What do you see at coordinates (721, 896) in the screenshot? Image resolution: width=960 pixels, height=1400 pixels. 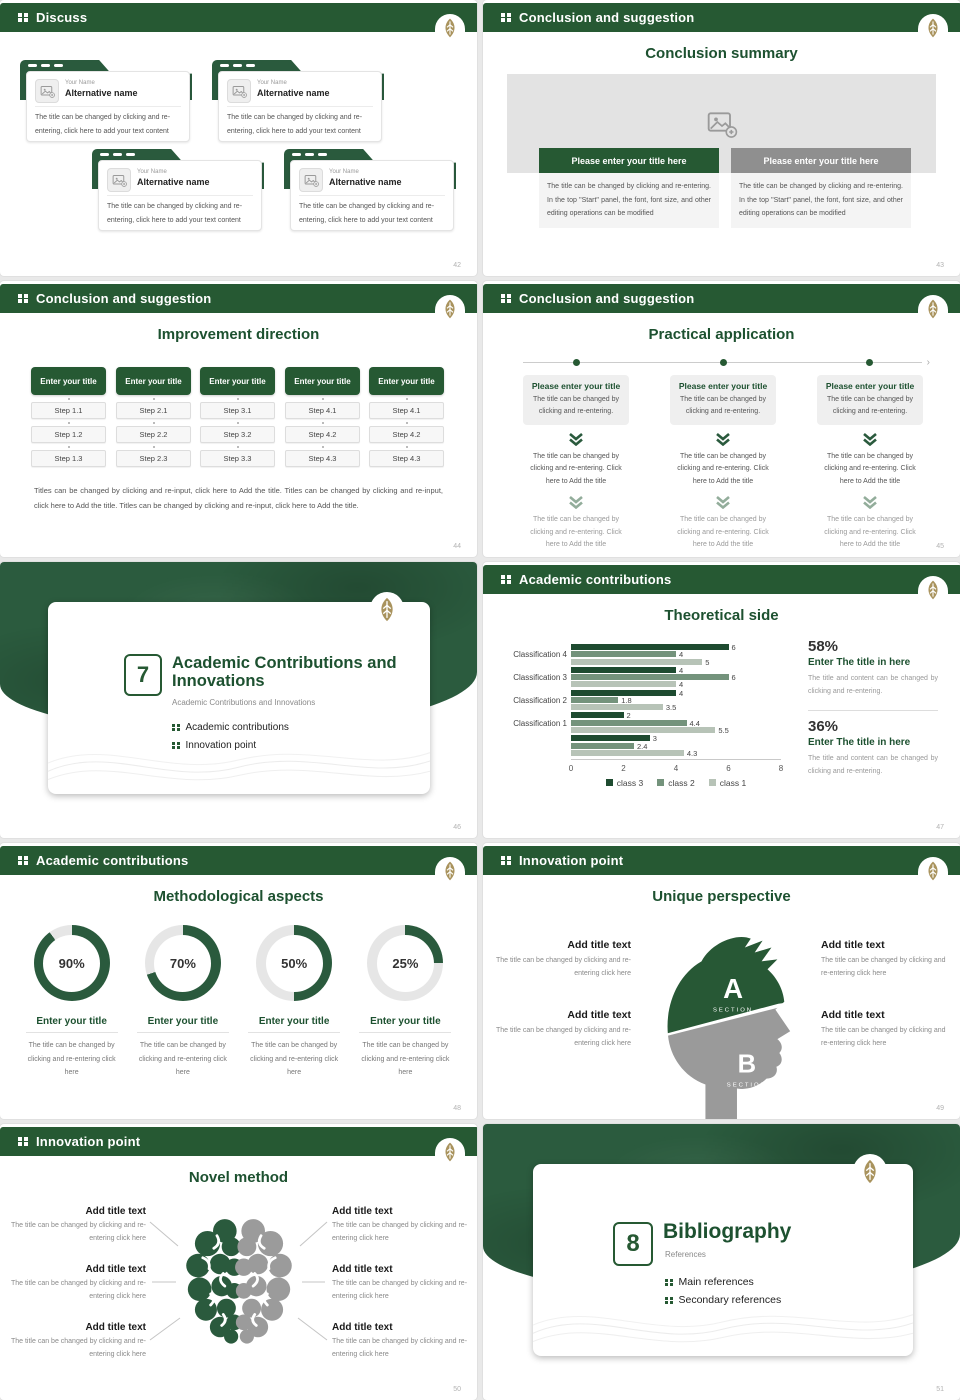 I see `slide-title: Unique perspective` at bounding box center [721, 896].